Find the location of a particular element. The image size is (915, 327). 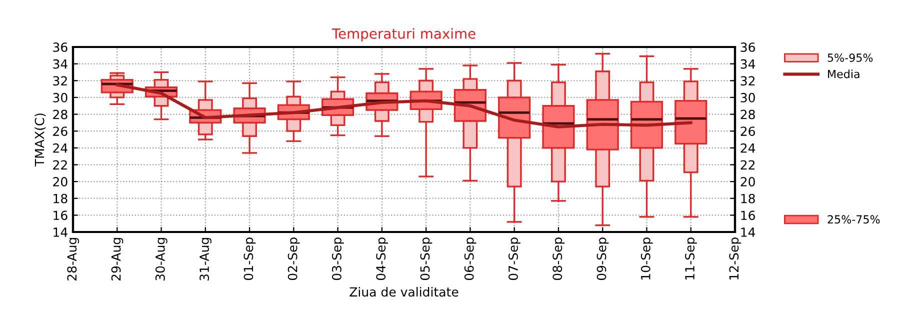

y-tick-label: 22 is located at coordinates (60, 165).